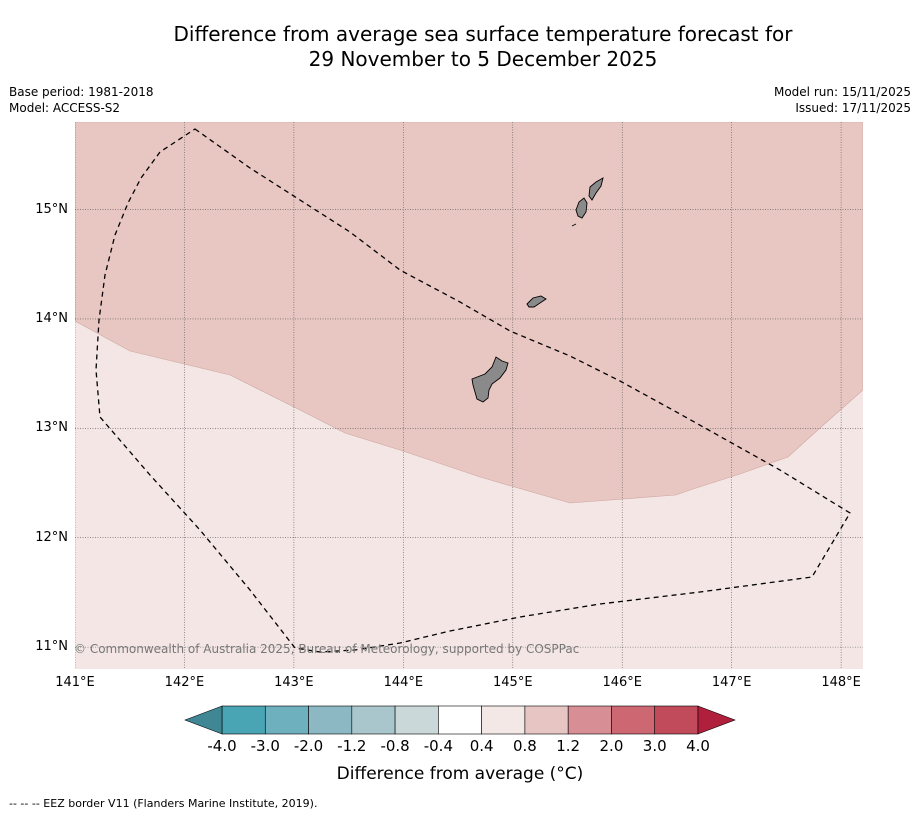  I want to click on lat-label-13: 13°N, so click(51, 428).